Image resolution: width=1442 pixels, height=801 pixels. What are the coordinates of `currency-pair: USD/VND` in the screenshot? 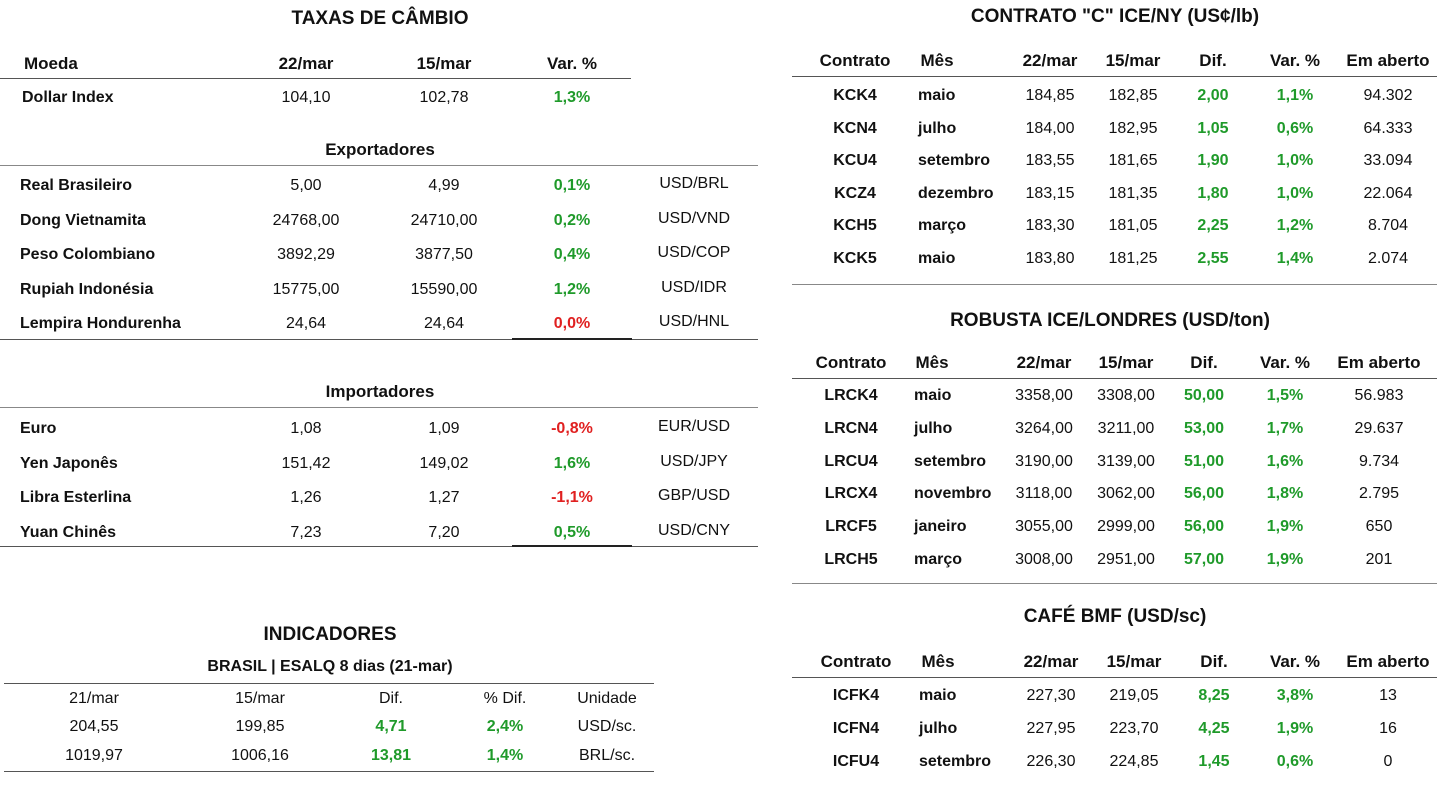 It's located at (694, 218).